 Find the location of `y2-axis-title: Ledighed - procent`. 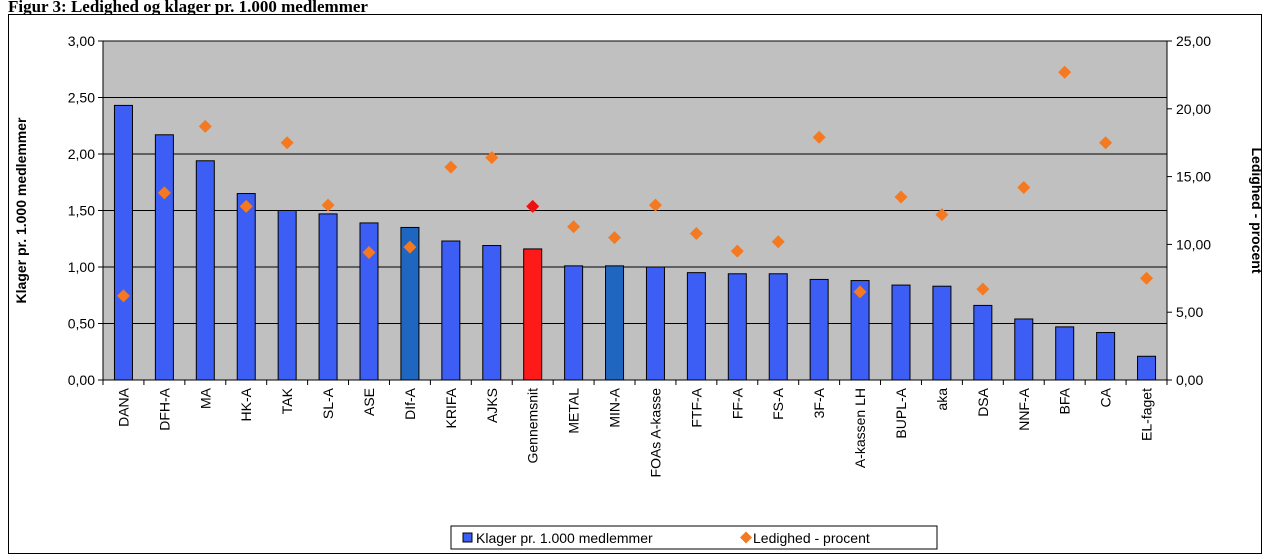

y2-axis-title: Ledighed - procent is located at coordinates (1257, 211).